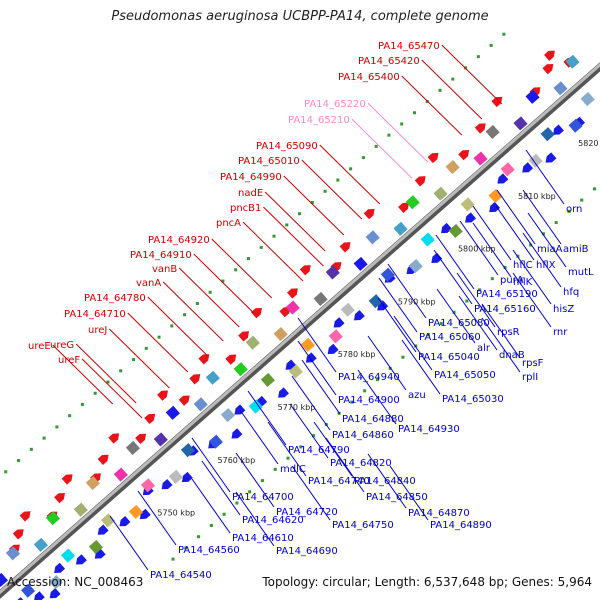 The width and height of the screenshot is (600, 600). I want to click on gene-label-bottom: PA14_64700, so click(263, 497).